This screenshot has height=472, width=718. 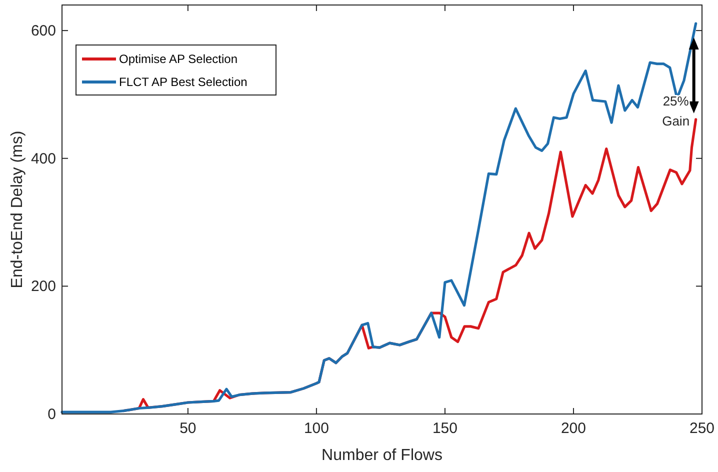 I want to click on x-tick-label: 100, so click(x=316, y=428).